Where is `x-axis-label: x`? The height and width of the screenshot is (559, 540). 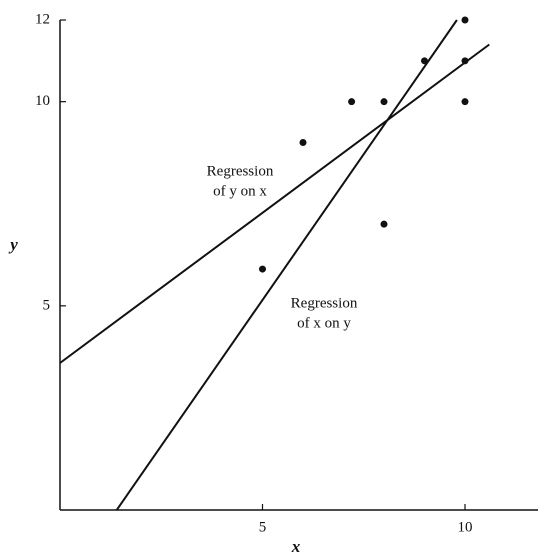 x-axis-label: x is located at coordinates (296, 546).